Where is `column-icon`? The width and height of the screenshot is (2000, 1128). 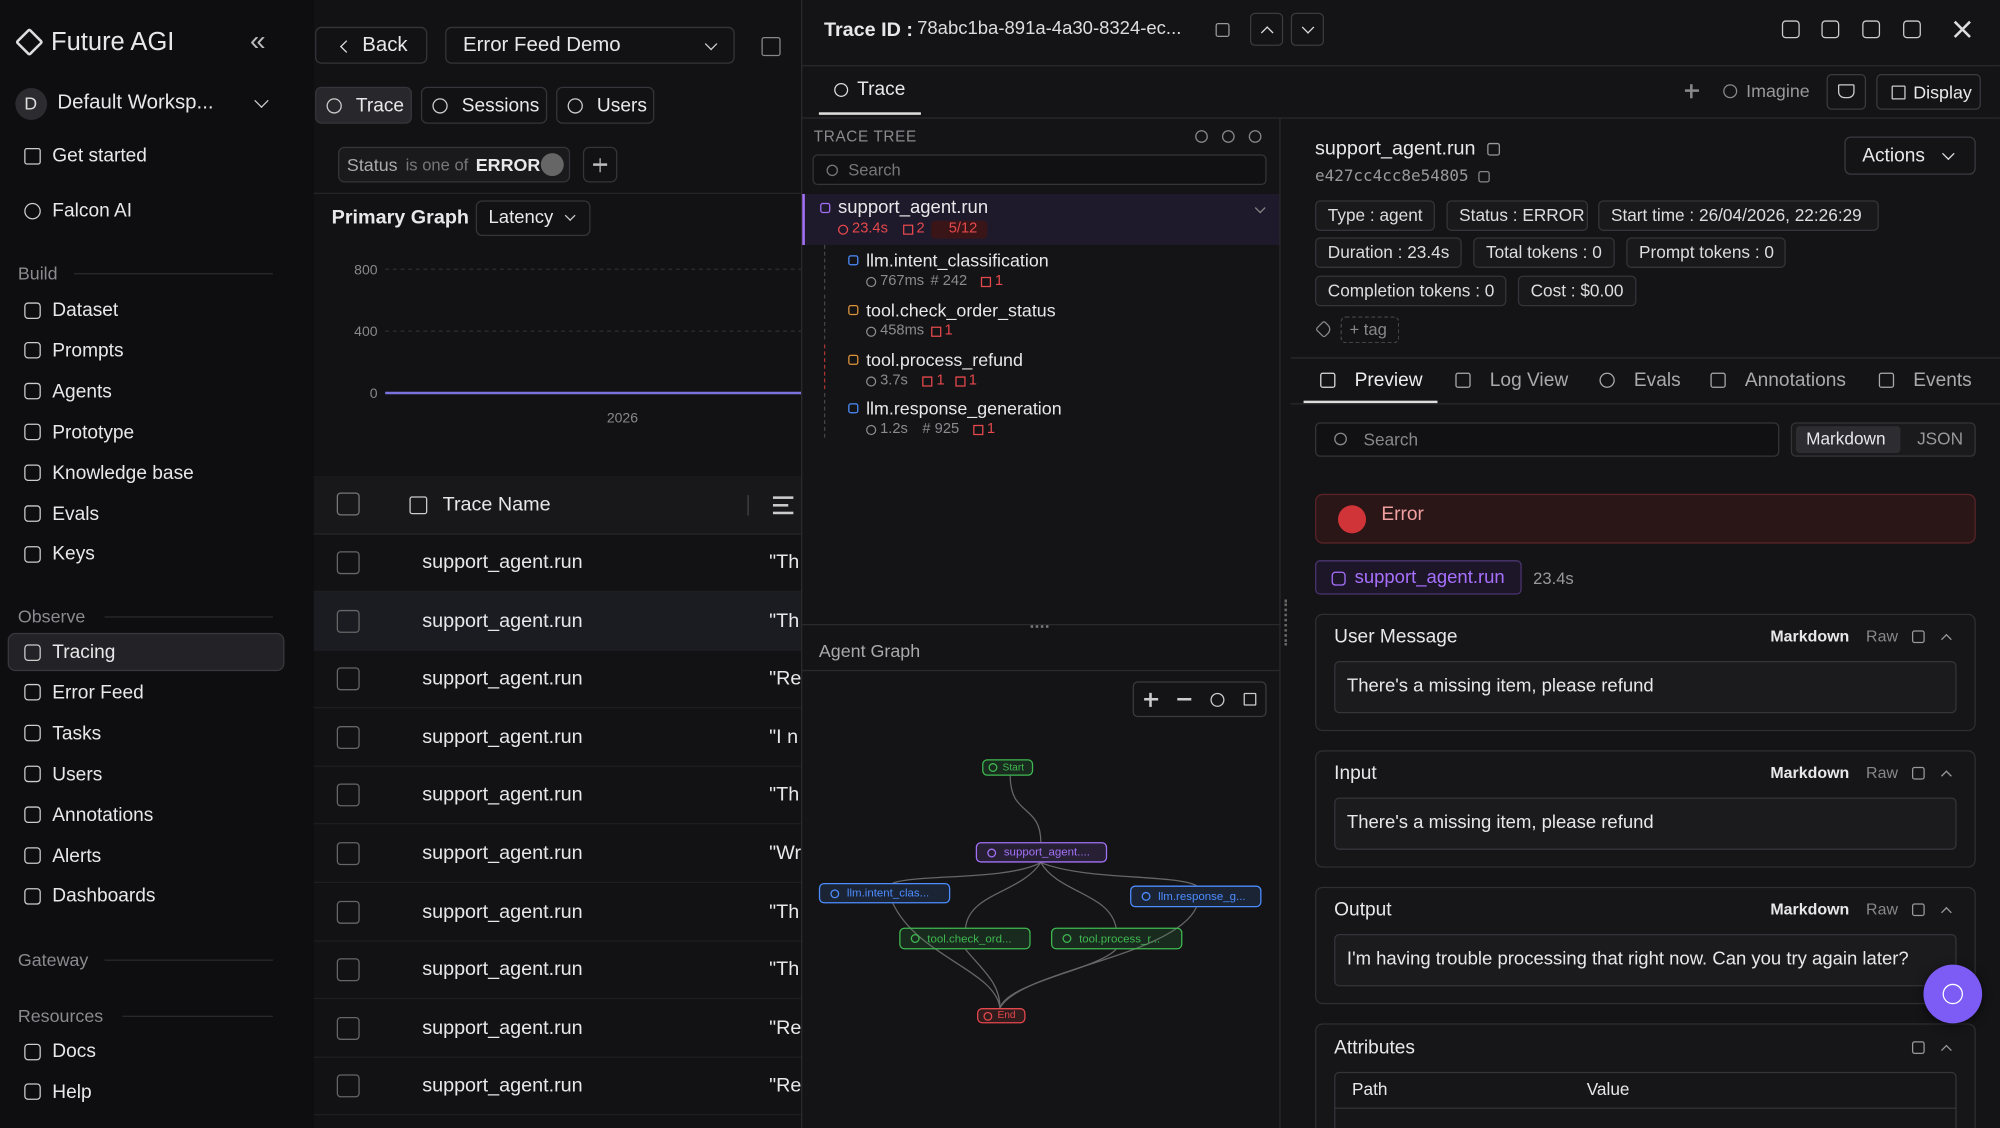
column-icon is located at coordinates (783, 497).